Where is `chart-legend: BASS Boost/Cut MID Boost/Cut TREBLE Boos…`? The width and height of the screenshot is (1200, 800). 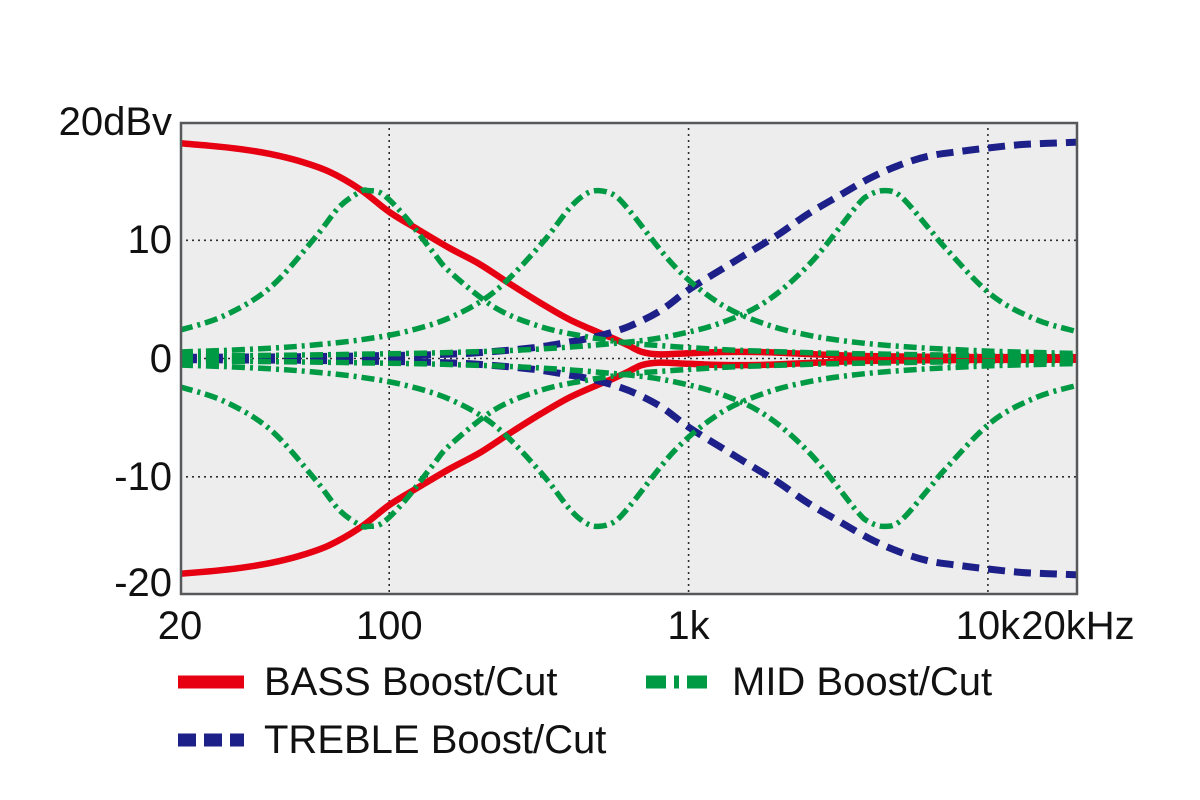 chart-legend: BASS Boost/Cut MID Boost/Cut TREBLE Boos… is located at coordinates (583, 711).